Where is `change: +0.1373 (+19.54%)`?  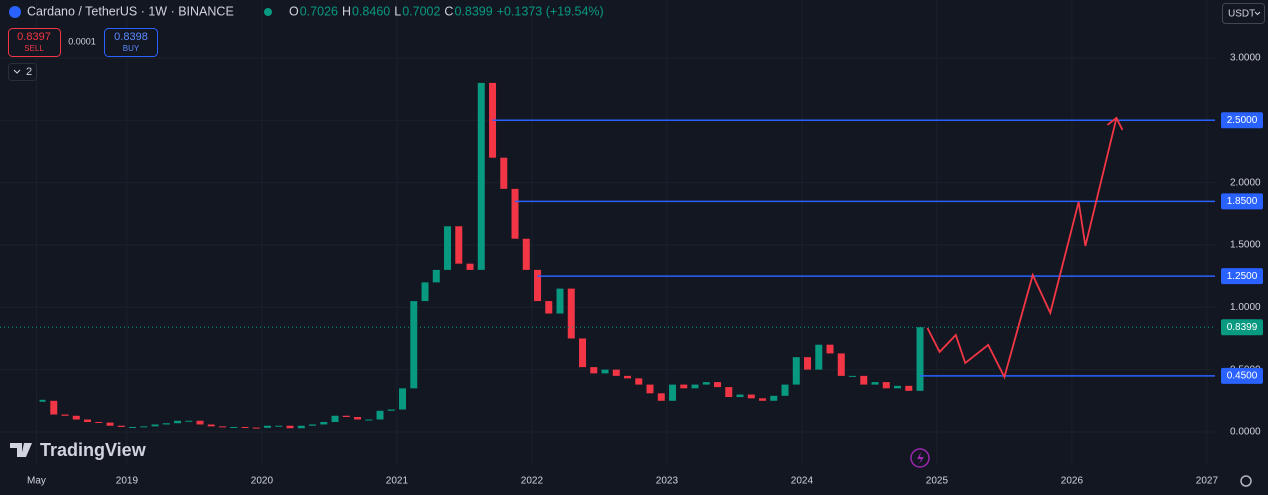 change: +0.1373 (+19.54%) is located at coordinates (550, 11).